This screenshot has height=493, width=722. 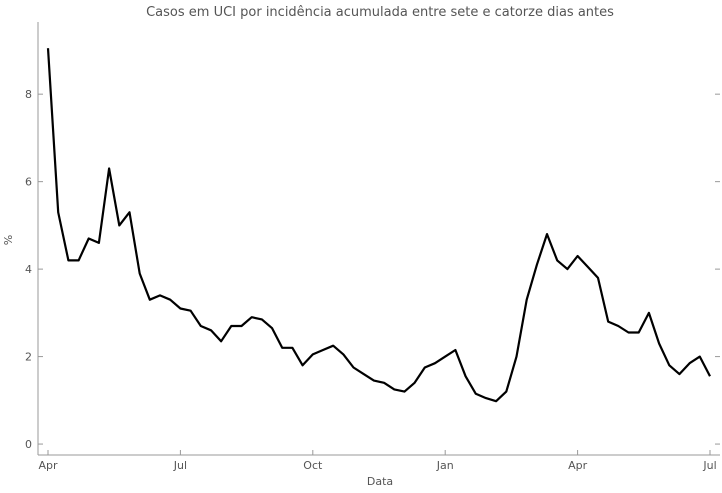 I want to click on y-axis-label: %, so click(x=8, y=240).